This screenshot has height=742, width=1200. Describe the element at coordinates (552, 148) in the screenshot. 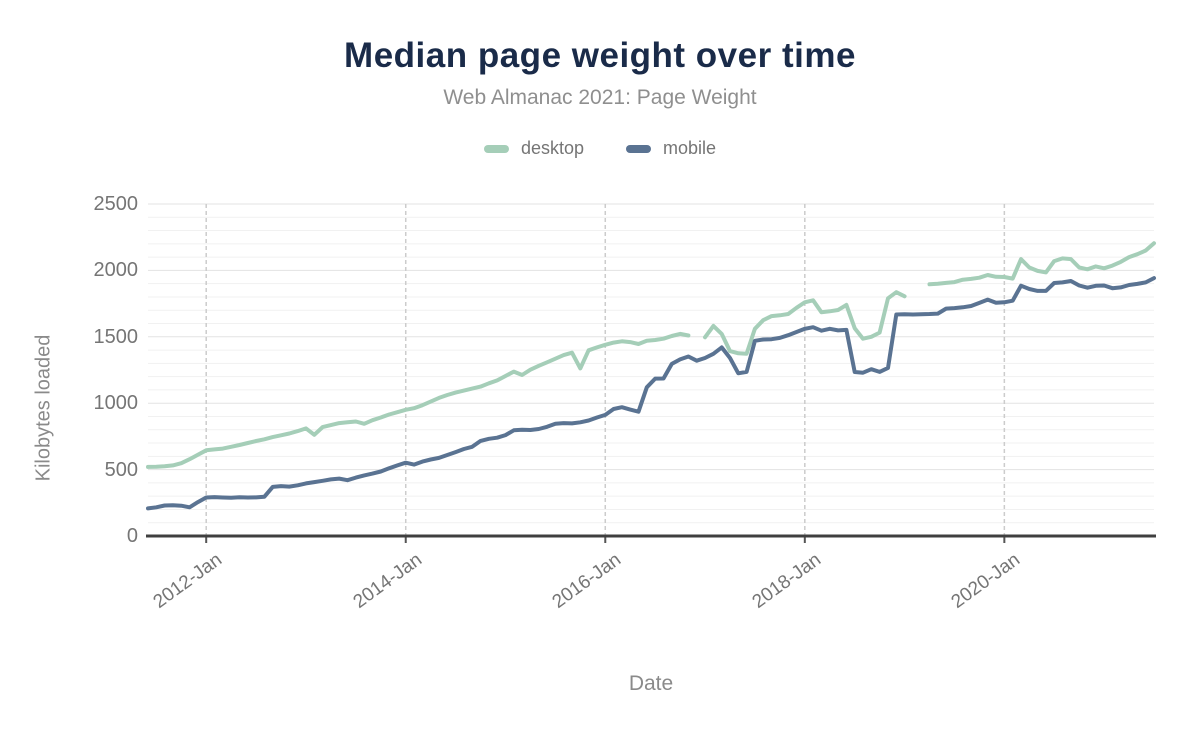

I see `legend-label: desktop` at that location.